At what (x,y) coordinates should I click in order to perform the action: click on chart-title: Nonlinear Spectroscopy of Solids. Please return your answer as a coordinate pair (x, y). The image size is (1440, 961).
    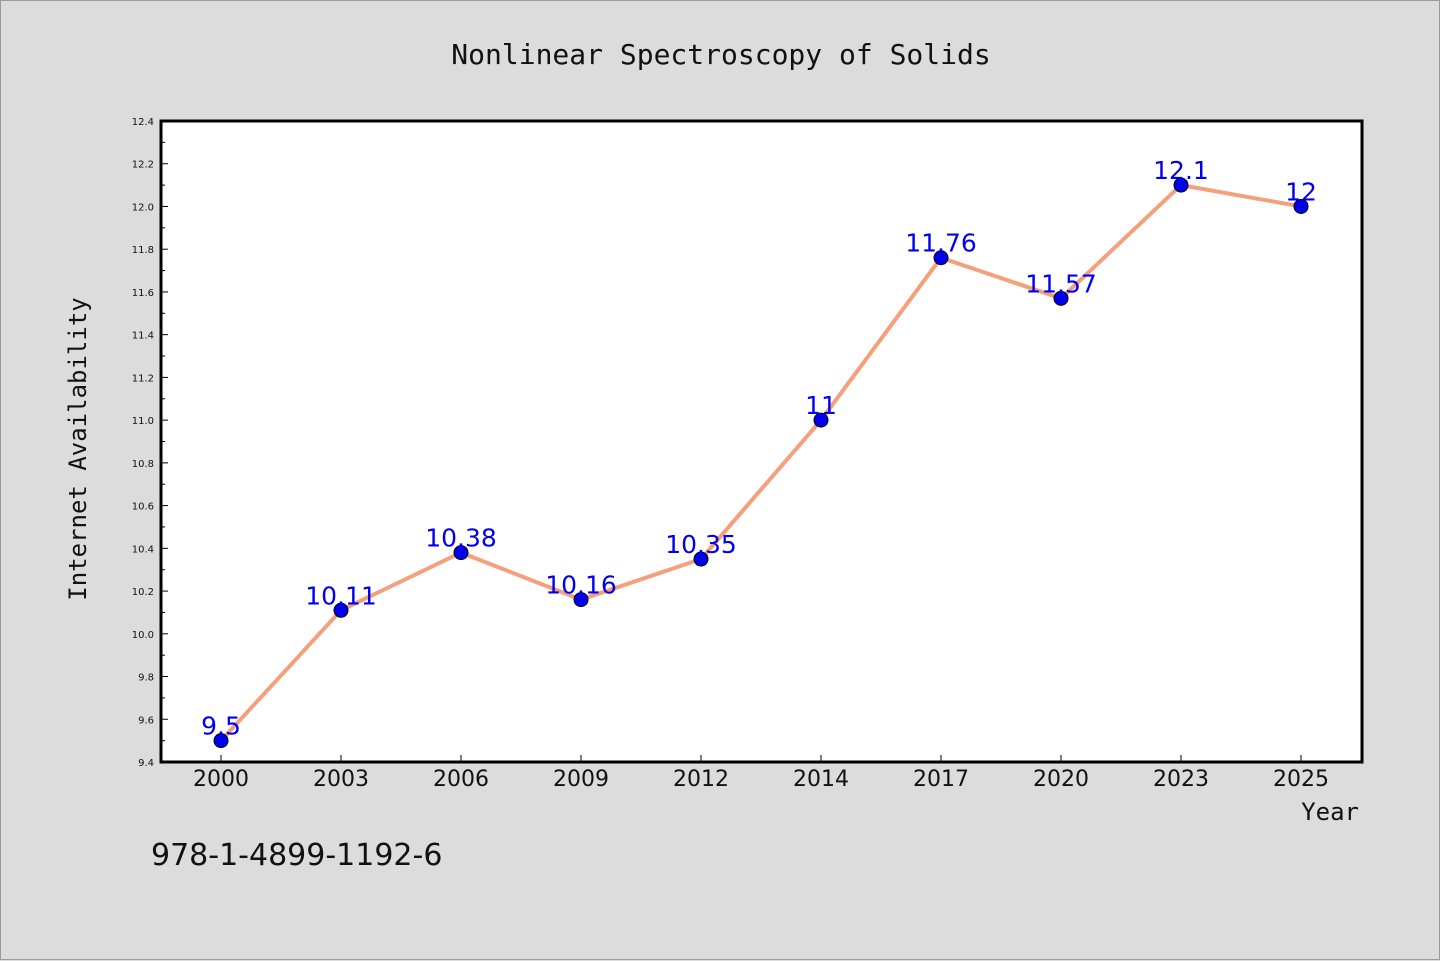
    Looking at the image, I should click on (720, 54).